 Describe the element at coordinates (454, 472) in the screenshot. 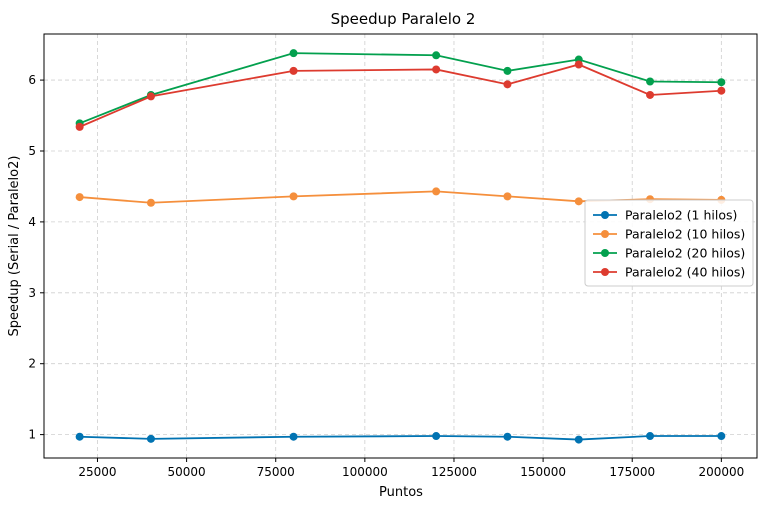

I see `x-tick-label: 125000` at that location.